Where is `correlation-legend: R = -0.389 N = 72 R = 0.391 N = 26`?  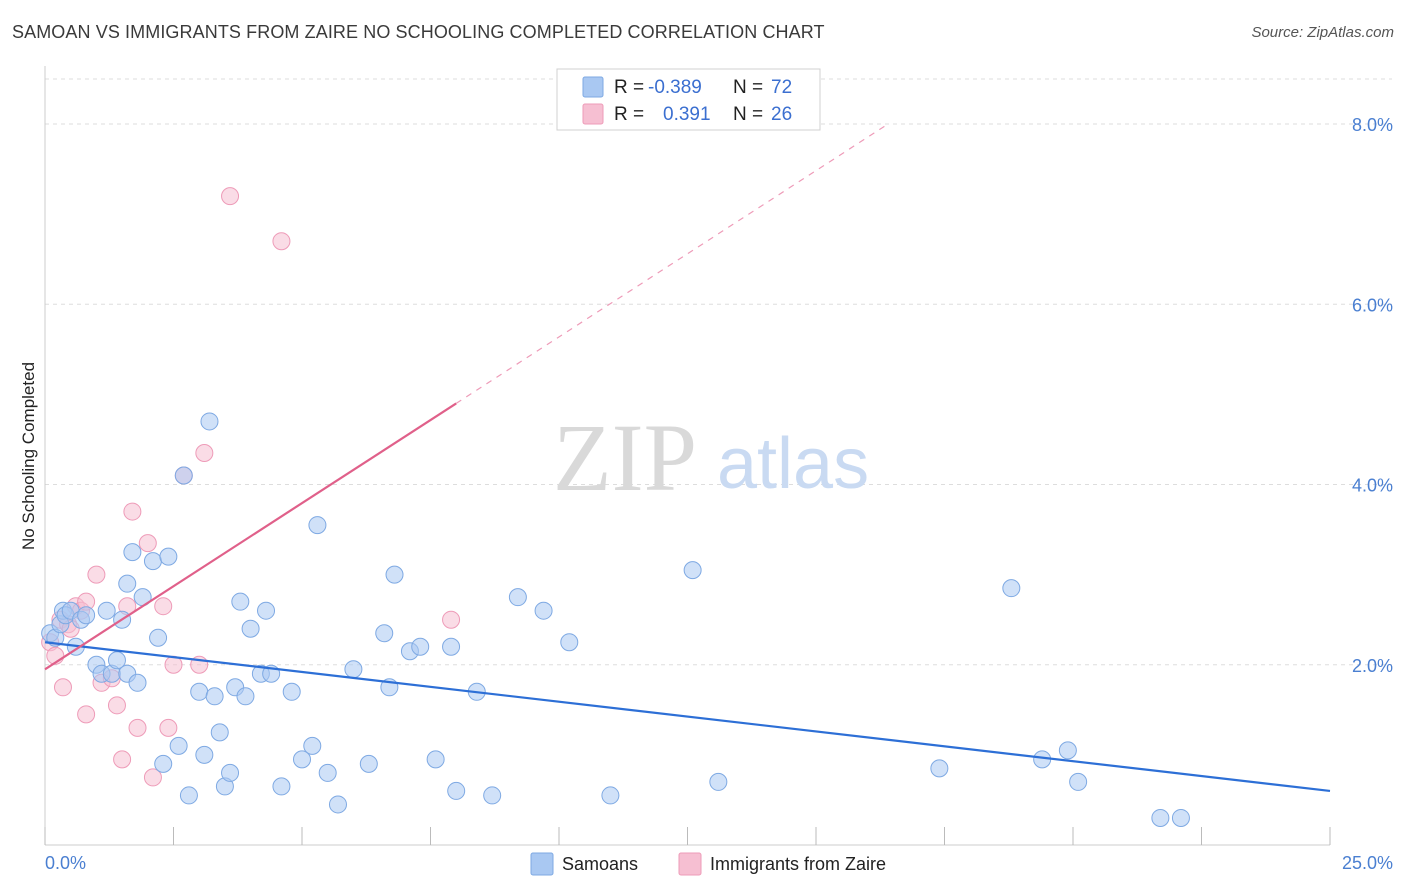
correlation-legend: R = -0.389 N = 72 R = 0.391 N = 26 is located at coordinates (688, 99).